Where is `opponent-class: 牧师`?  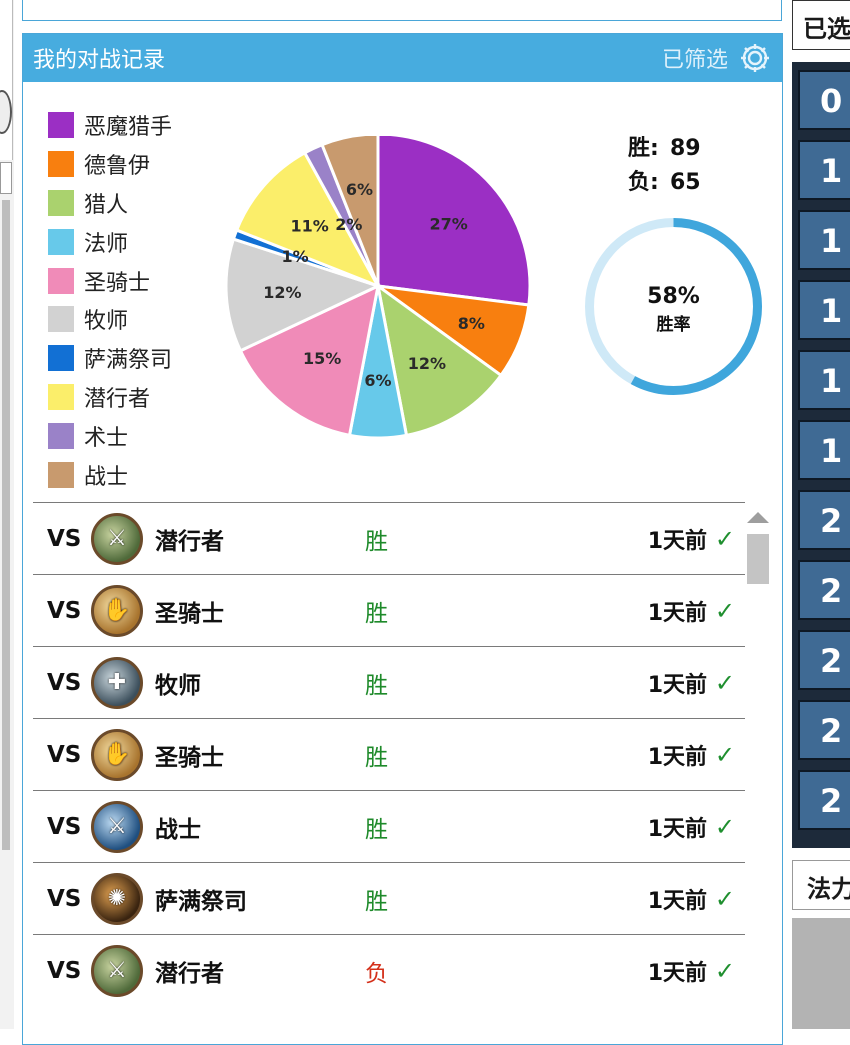
opponent-class: 牧师 is located at coordinates (178, 685).